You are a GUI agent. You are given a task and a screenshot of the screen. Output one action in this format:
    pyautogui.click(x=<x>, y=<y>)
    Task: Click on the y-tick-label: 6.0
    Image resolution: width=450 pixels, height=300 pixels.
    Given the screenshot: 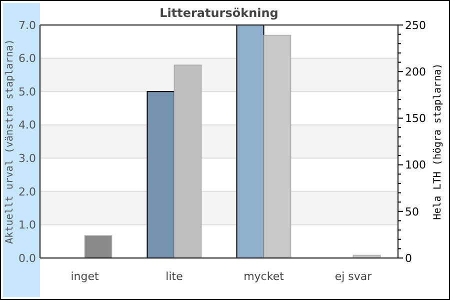 What is the action you would take?
    pyautogui.click(x=27, y=59)
    